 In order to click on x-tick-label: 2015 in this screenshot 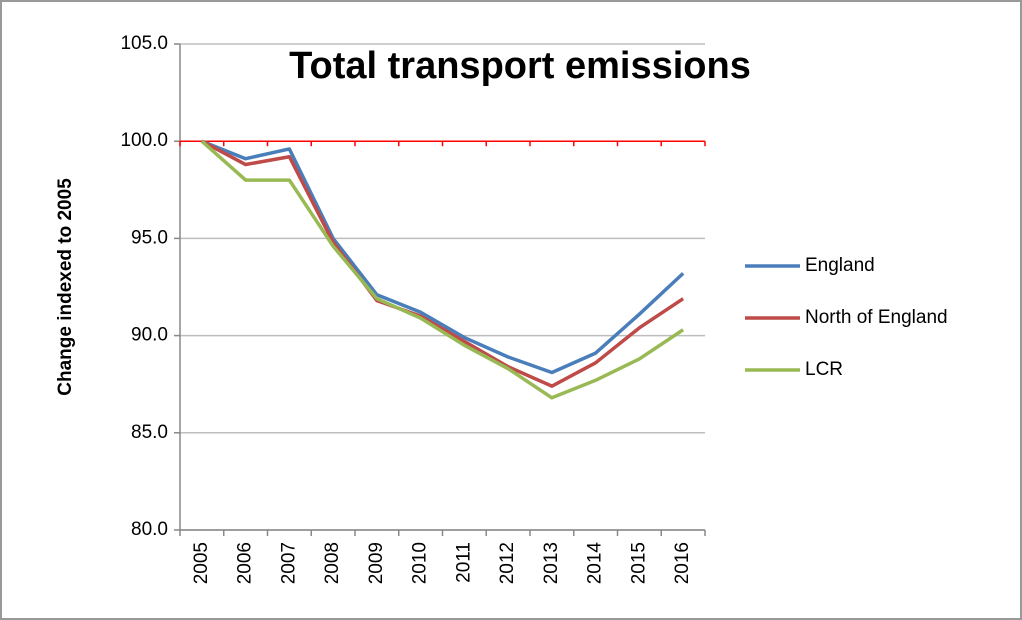, I will do `click(638, 563)`.